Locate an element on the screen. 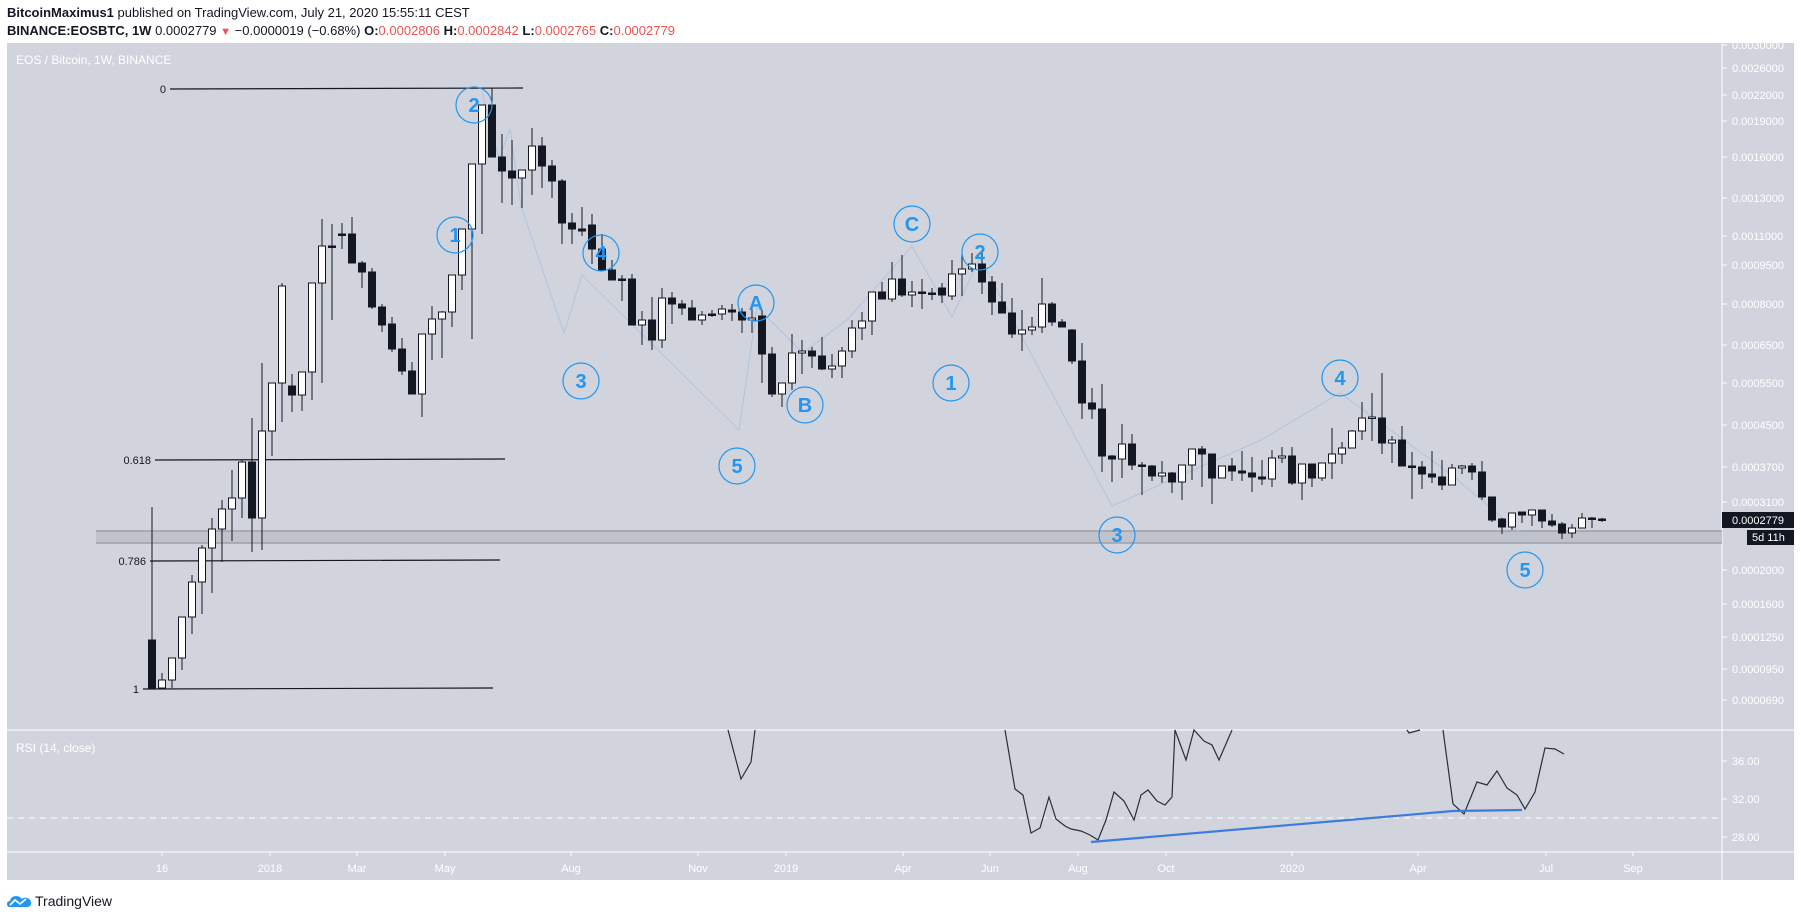 The height and width of the screenshot is (918, 1801). support-zone-rect is located at coordinates (909, 537).